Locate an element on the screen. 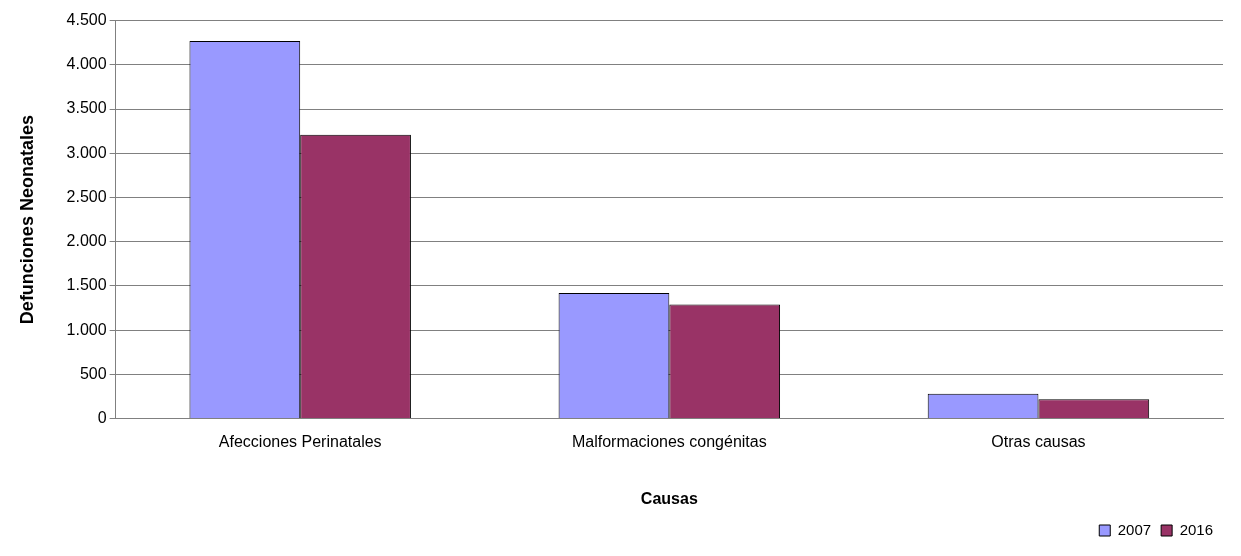  x-tick-label: Otras causas is located at coordinates (1038, 441).